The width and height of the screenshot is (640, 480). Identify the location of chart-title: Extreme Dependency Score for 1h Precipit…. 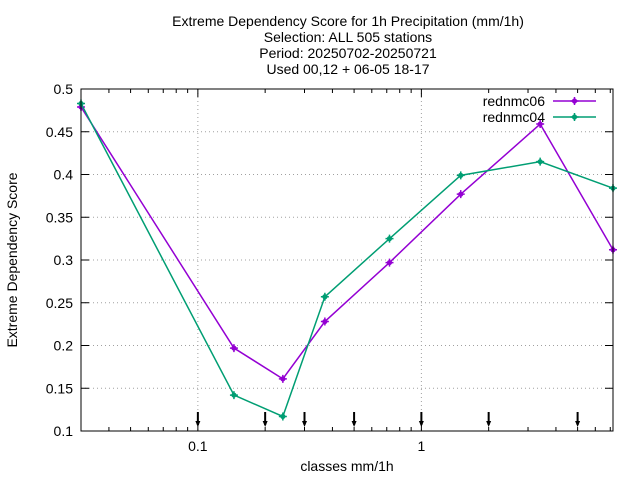
(348, 45).